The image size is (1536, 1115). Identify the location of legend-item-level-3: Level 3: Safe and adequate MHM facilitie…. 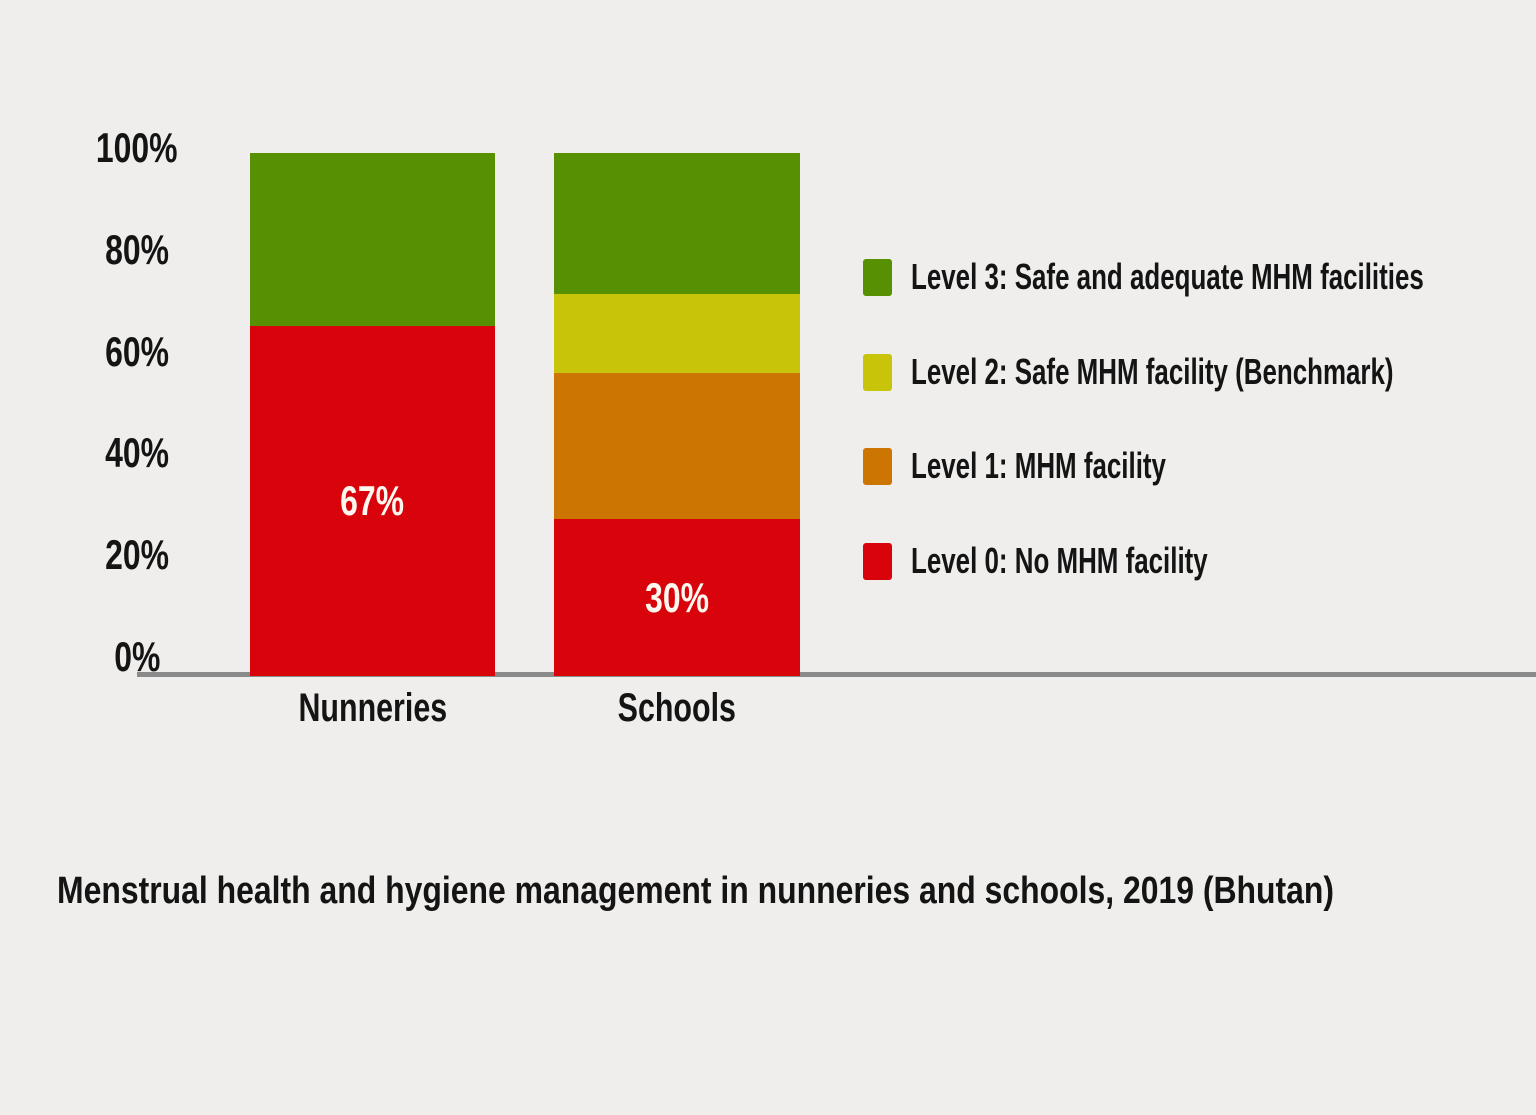
(1199, 277).